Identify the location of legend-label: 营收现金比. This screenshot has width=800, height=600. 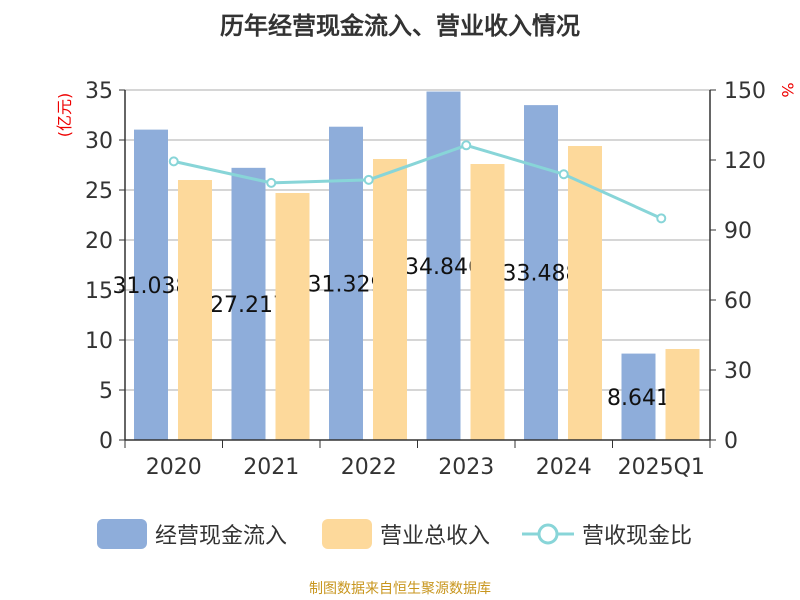
(637, 536).